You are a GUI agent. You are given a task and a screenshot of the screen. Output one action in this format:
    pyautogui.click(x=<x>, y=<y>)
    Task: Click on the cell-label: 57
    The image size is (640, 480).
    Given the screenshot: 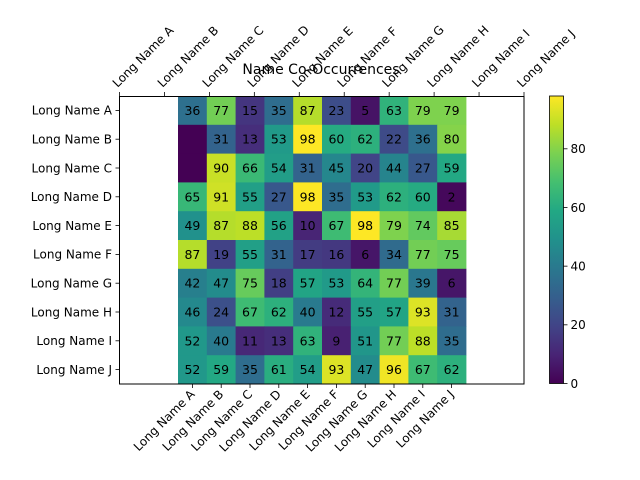 What is the action you would take?
    pyautogui.click(x=394, y=312)
    